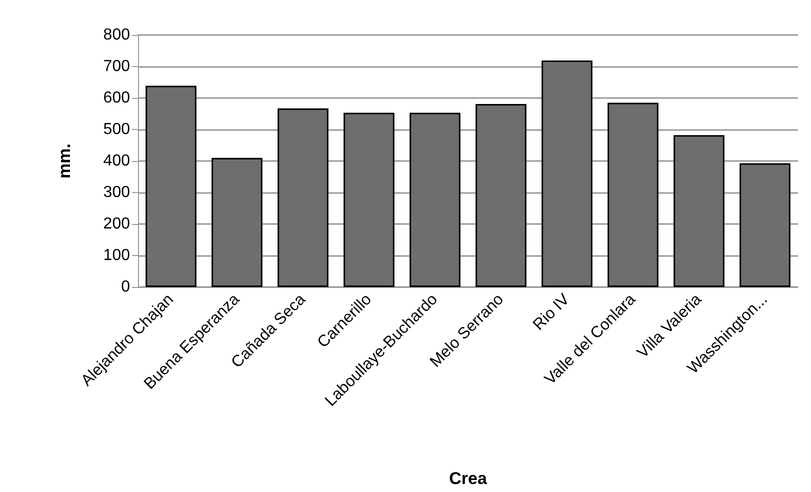 The height and width of the screenshot is (492, 811). What do you see at coordinates (116, 98) in the screenshot?
I see `y-tick-label: 600` at bounding box center [116, 98].